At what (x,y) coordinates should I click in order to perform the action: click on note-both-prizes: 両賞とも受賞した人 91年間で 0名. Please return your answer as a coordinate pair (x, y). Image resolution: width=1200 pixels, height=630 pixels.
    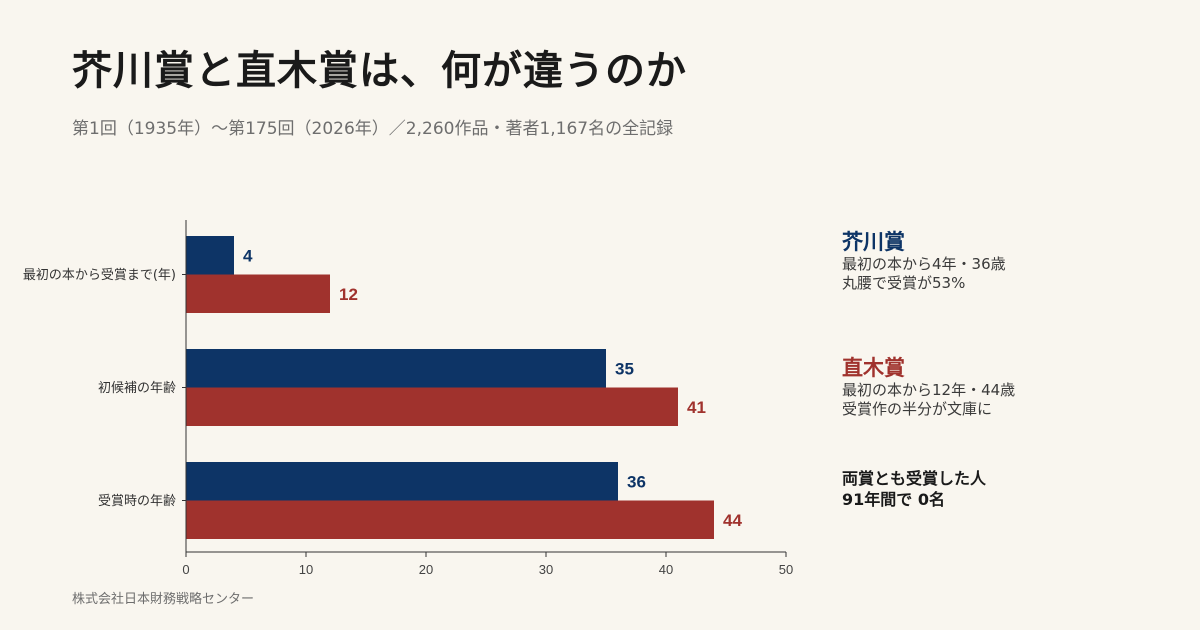
    Looking at the image, I should click on (914, 489).